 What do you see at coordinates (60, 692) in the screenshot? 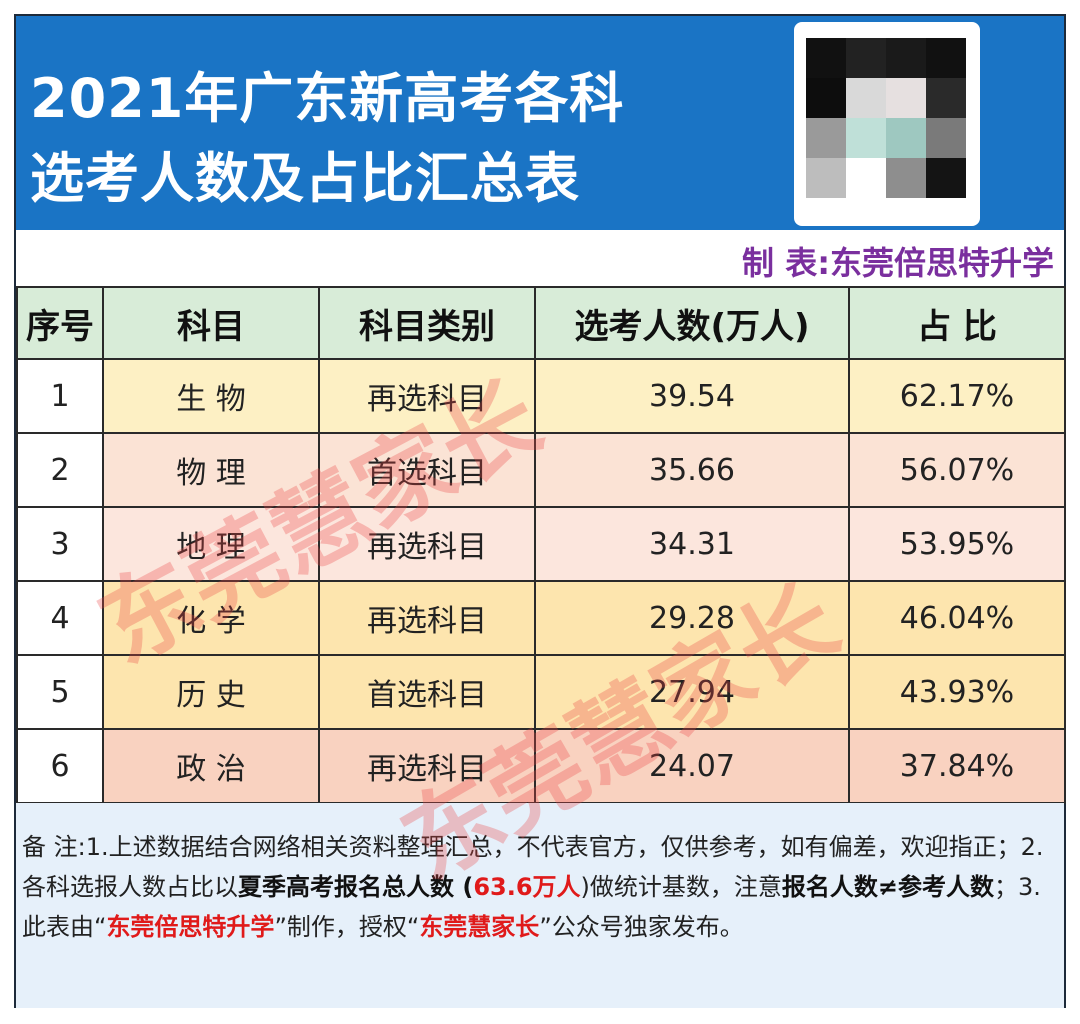
I see `cell-seq: 5` at bounding box center [60, 692].